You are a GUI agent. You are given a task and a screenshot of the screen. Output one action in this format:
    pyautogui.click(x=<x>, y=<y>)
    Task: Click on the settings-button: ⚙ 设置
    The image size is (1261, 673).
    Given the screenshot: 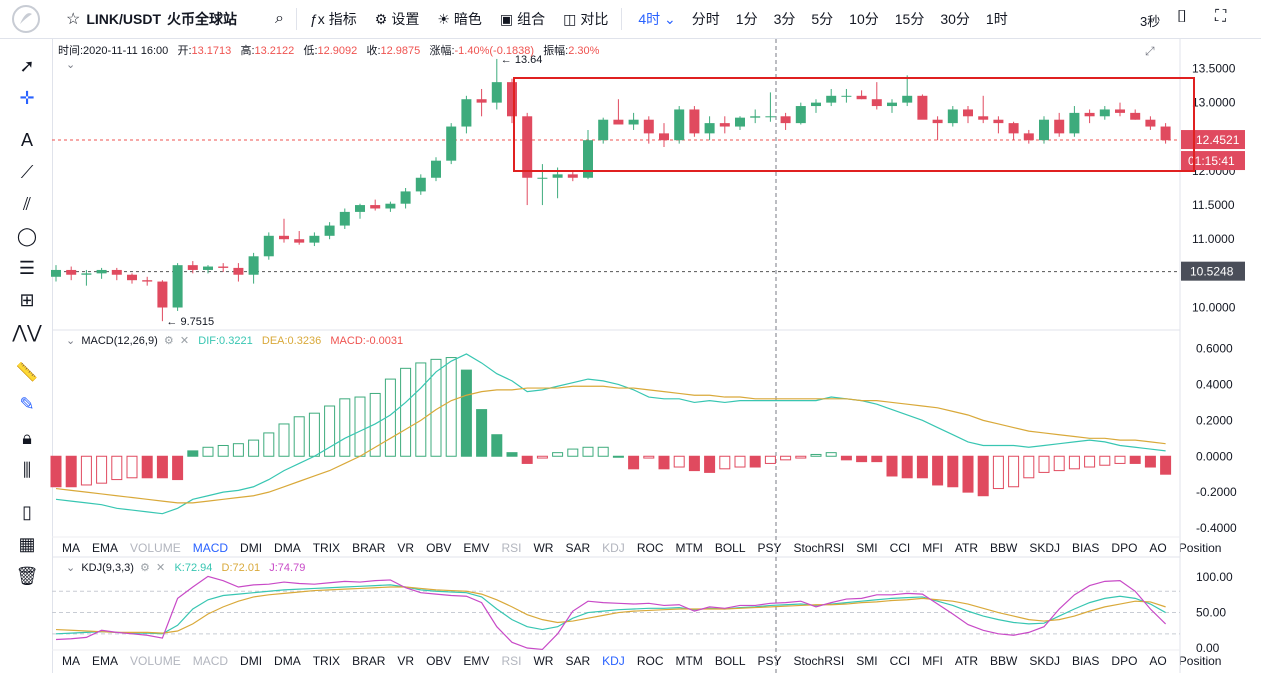 What is the action you would take?
    pyautogui.click(x=397, y=19)
    